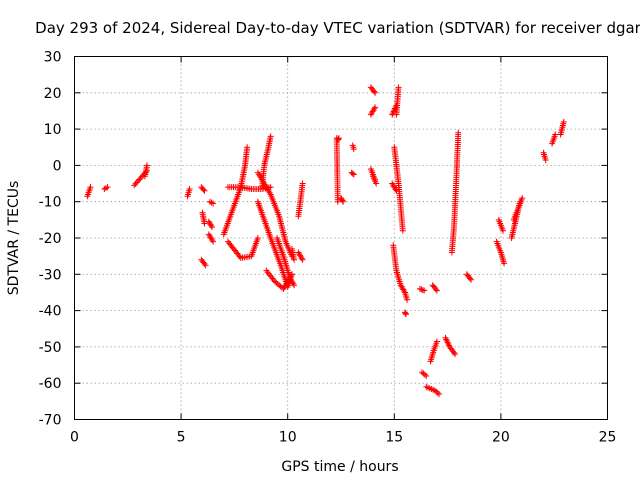 This screenshot has width=640, height=480. What do you see at coordinates (53, 58) in the screenshot?
I see `y-tick-label: 30` at bounding box center [53, 58].